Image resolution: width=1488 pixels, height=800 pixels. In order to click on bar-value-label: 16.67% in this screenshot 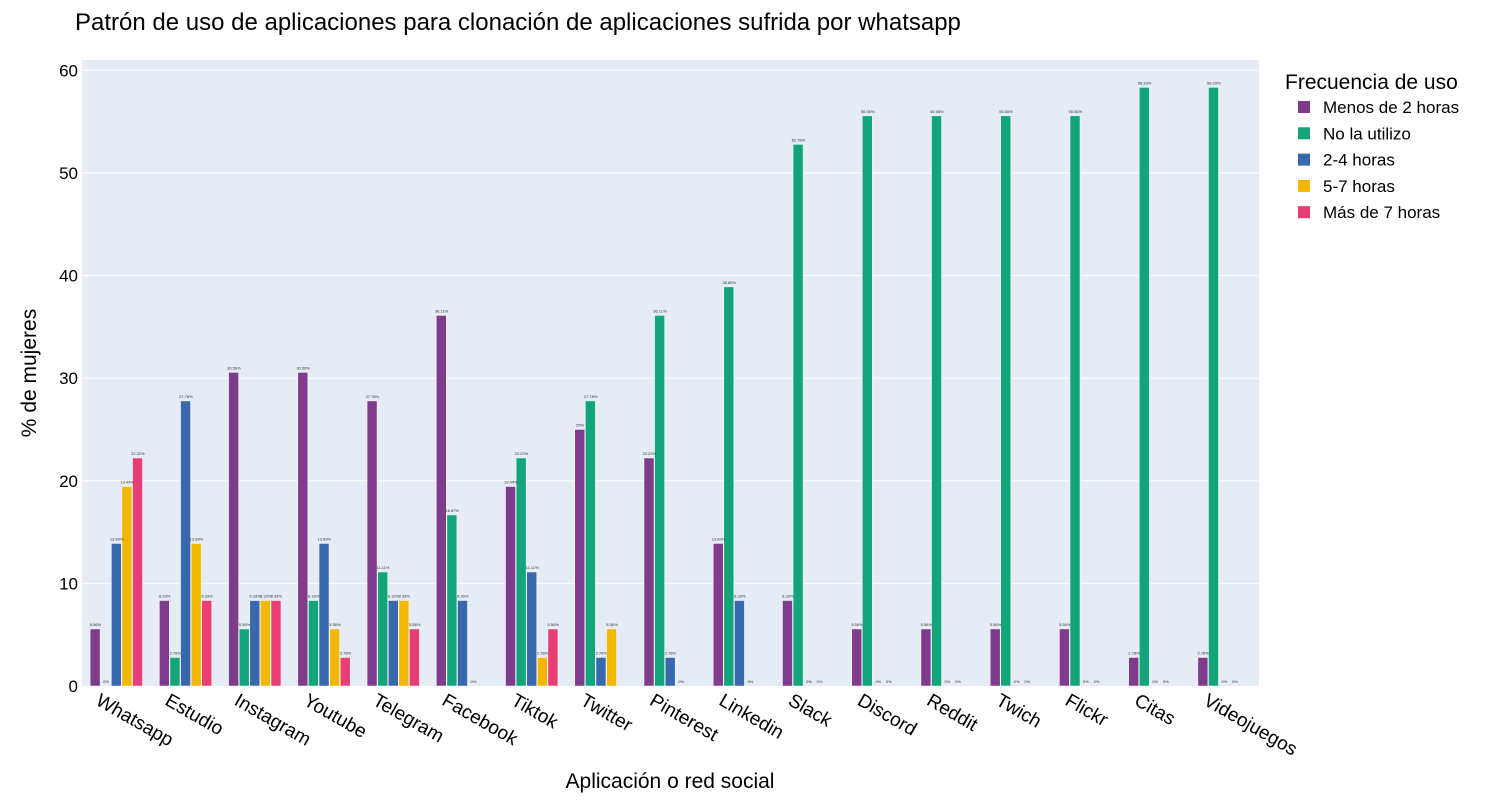, I will do `click(452, 510)`.